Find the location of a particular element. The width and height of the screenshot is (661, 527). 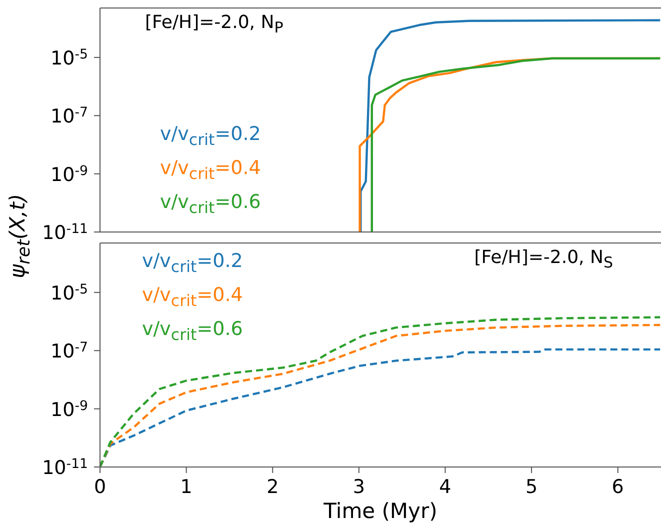

x-tick-label: 5 is located at coordinates (531, 487).